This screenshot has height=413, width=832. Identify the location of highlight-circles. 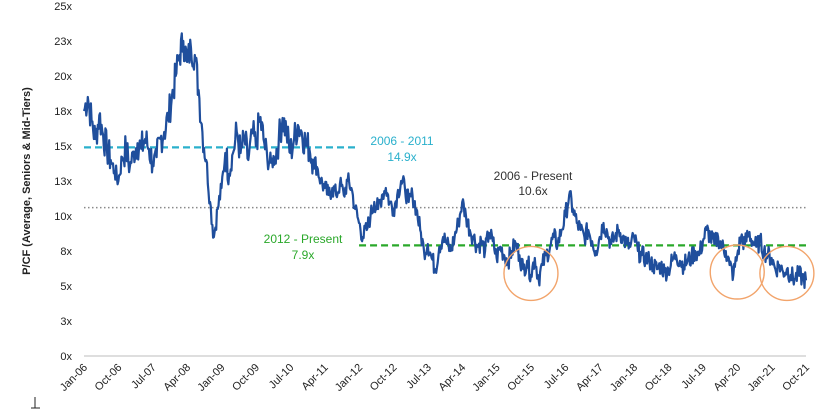
(659, 273).